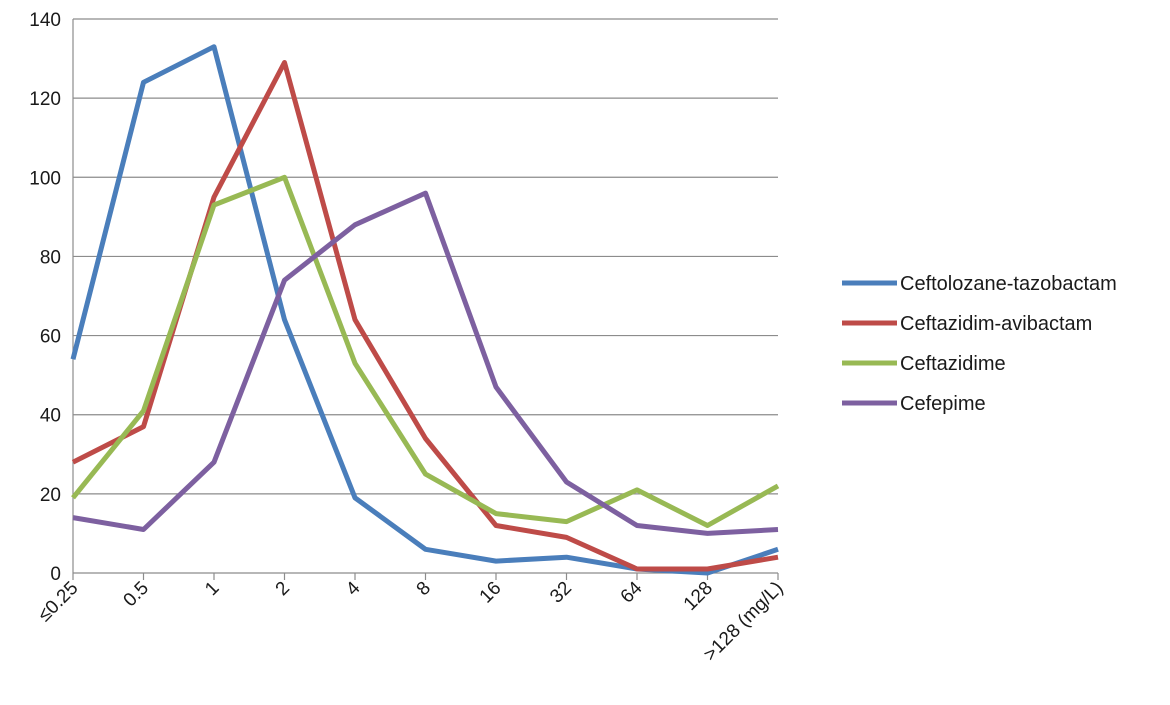 The height and width of the screenshot is (705, 1170). I want to click on x-tick-label: 128, so click(698, 596).